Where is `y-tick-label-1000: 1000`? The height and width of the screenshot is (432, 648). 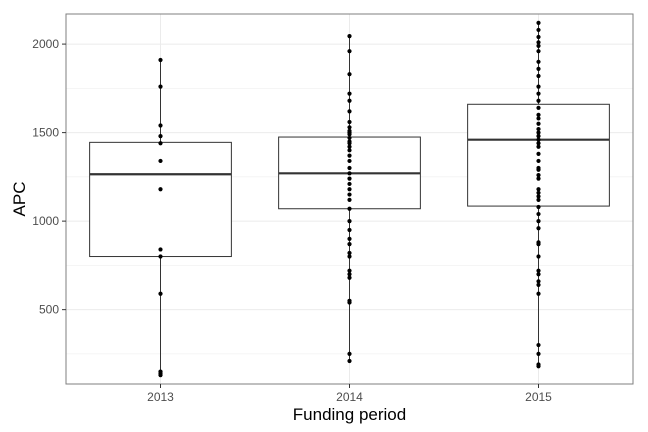
y-tick-label-1000: 1000 is located at coordinates (45, 221).